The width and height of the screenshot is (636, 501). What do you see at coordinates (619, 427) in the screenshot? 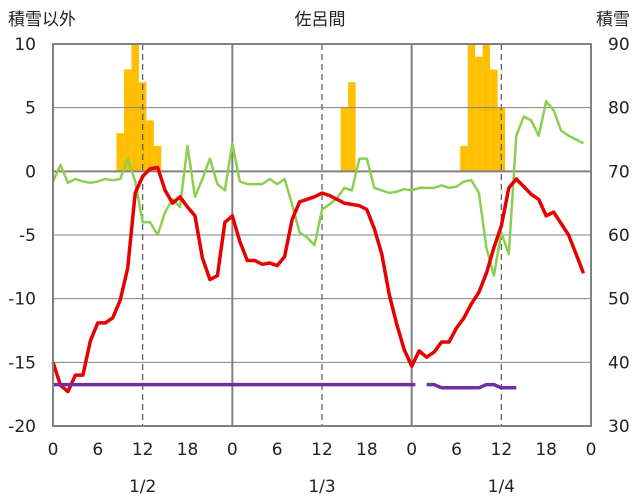
I see `y-right-tick-label: 30` at bounding box center [619, 427].